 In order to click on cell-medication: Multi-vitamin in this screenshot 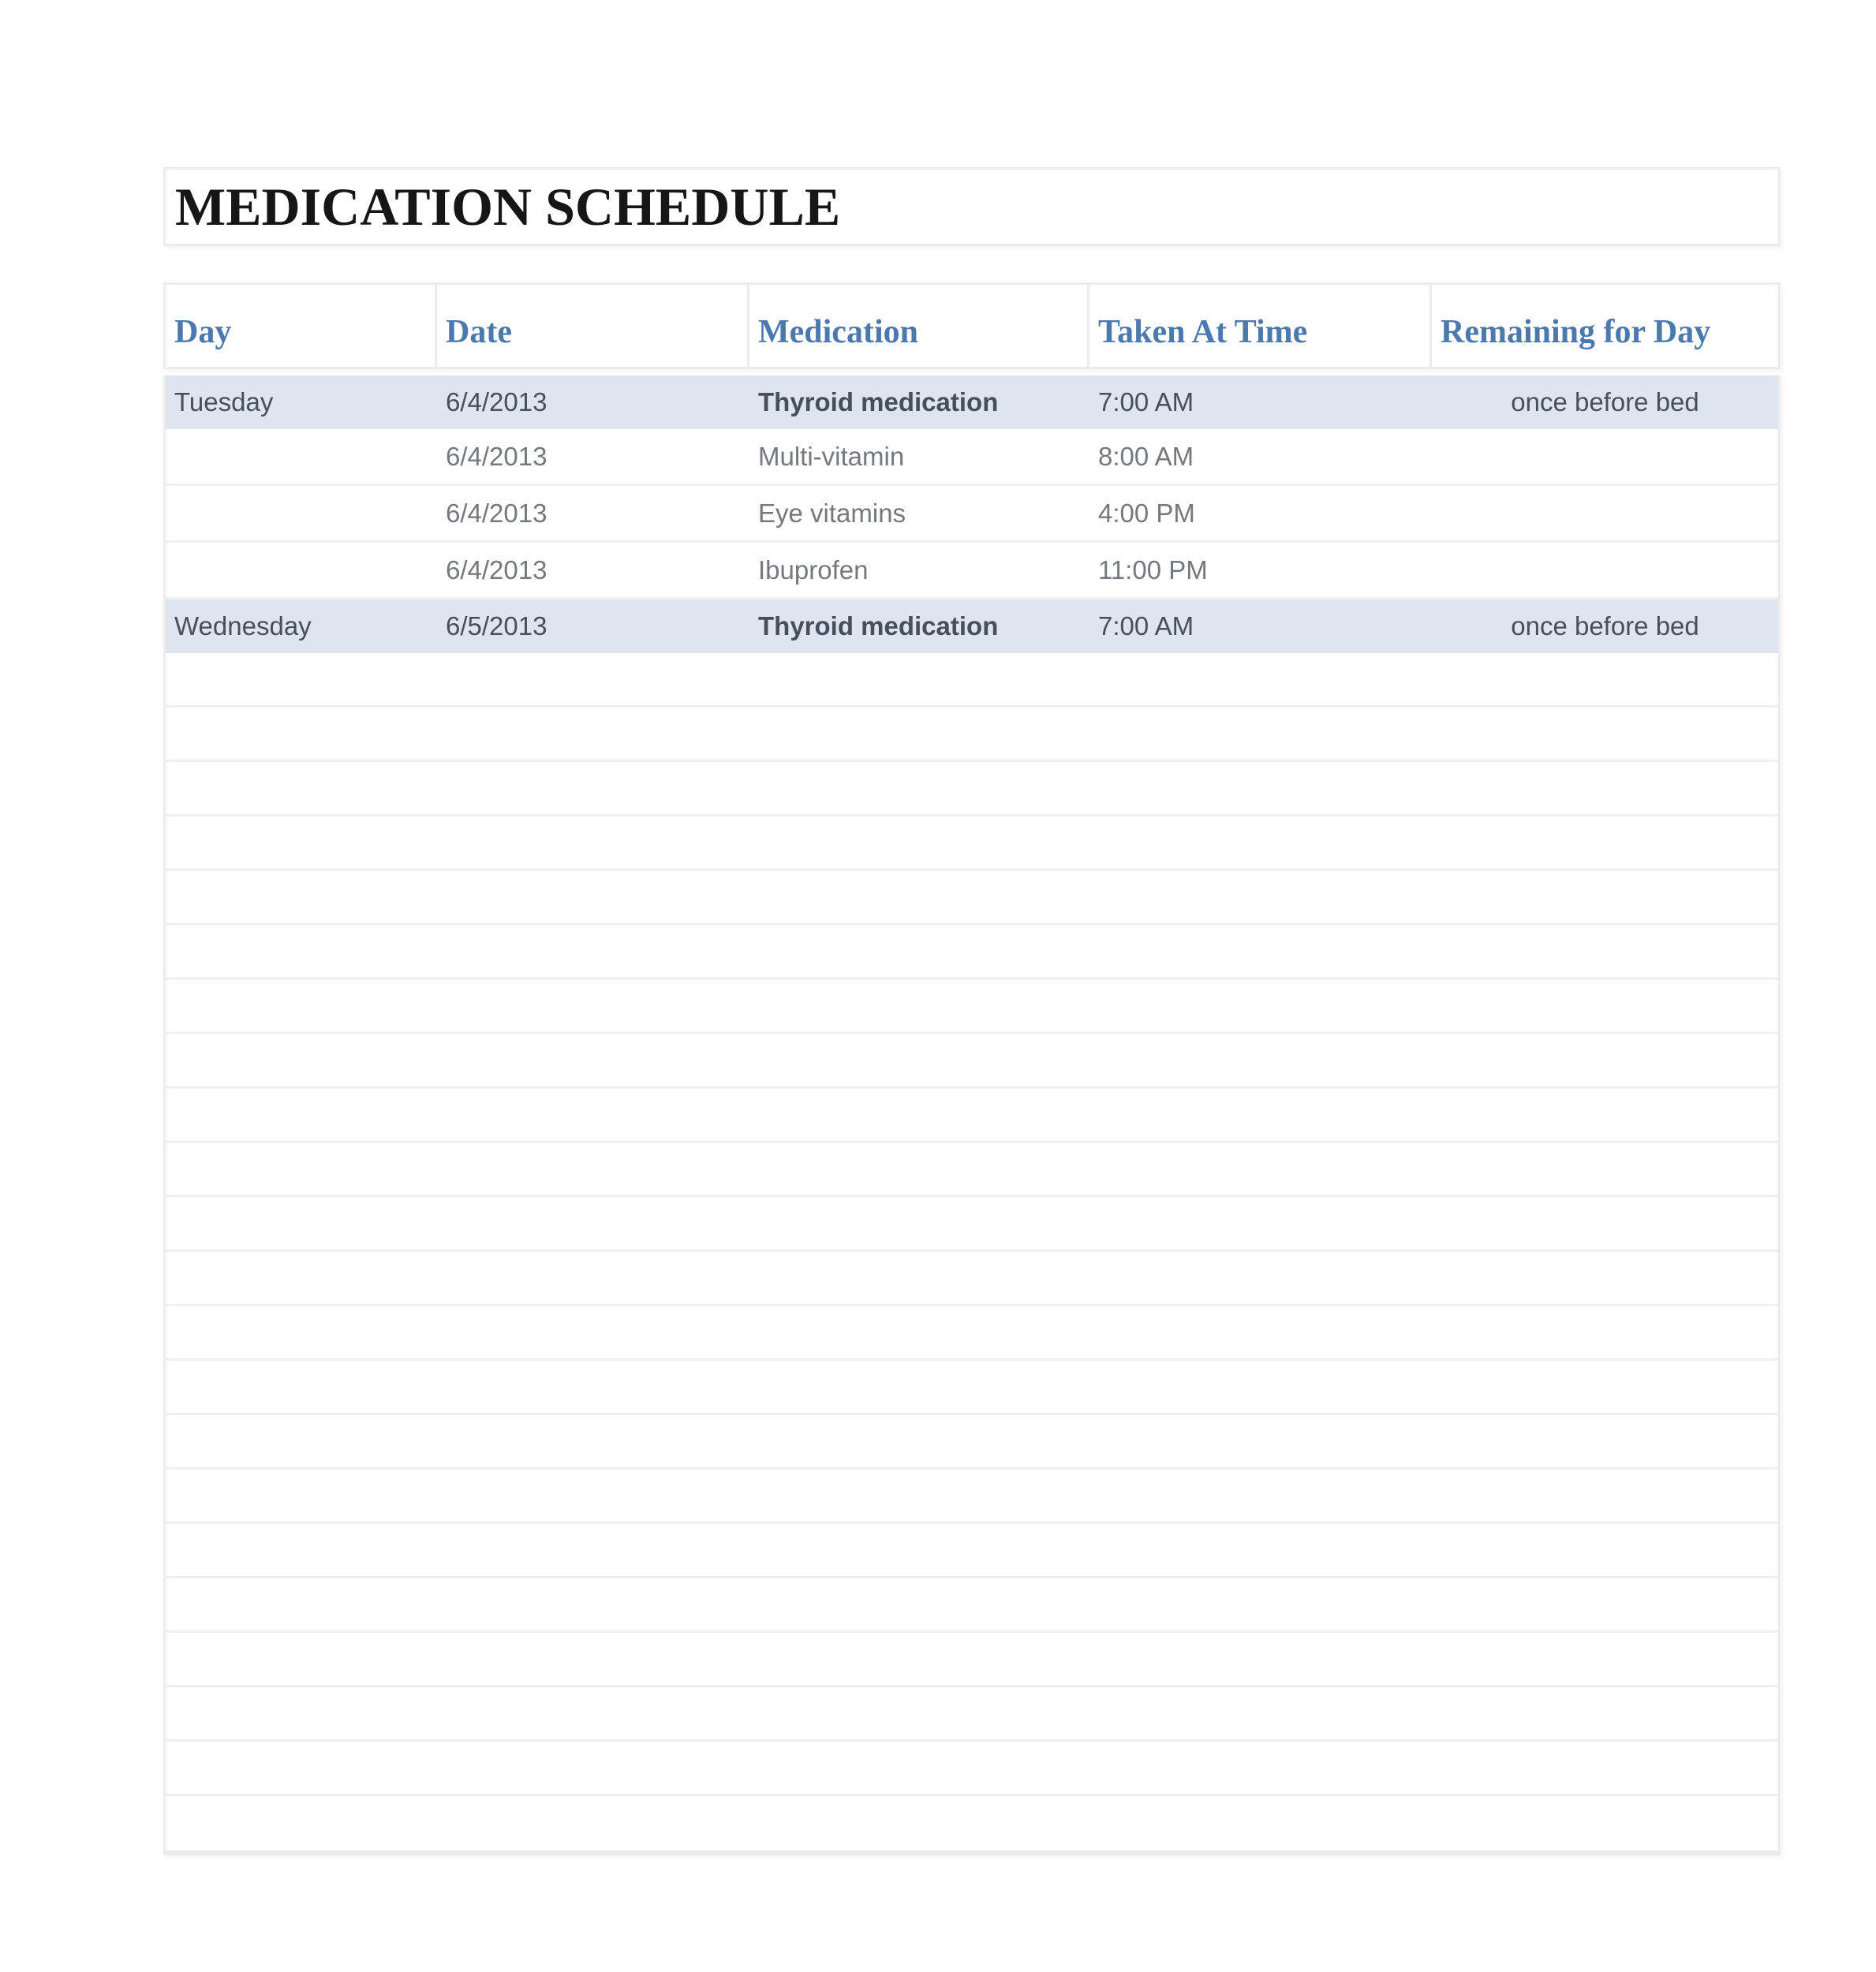, I will do `click(832, 456)`.